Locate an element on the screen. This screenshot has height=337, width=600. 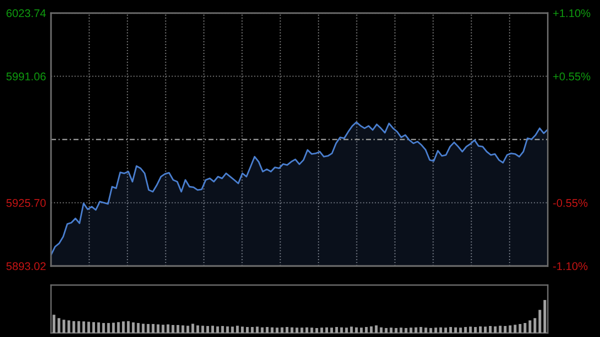
y2-tick-label: +0.55% is located at coordinates (571, 76).